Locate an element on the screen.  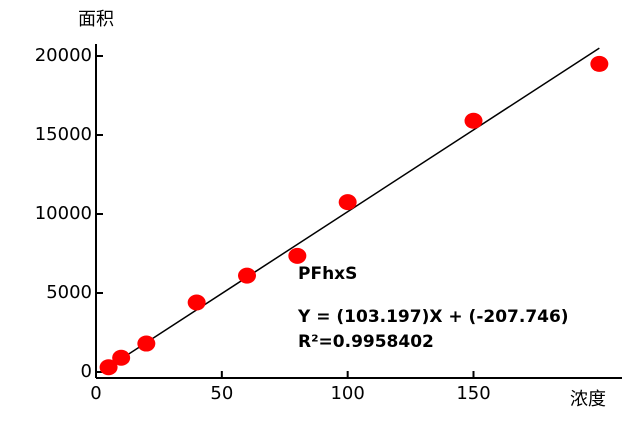
x-tick-label: 0 is located at coordinates (95, 393).